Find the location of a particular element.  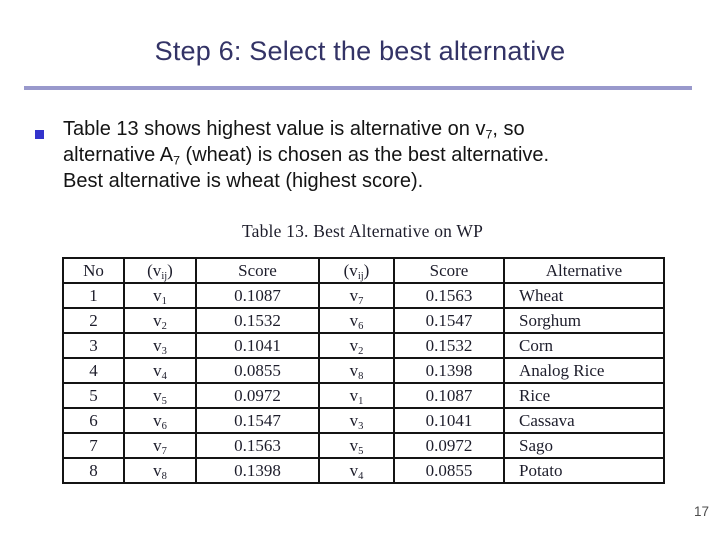

table-caption: Table 13. Best Alternative on WP is located at coordinates (362, 231).